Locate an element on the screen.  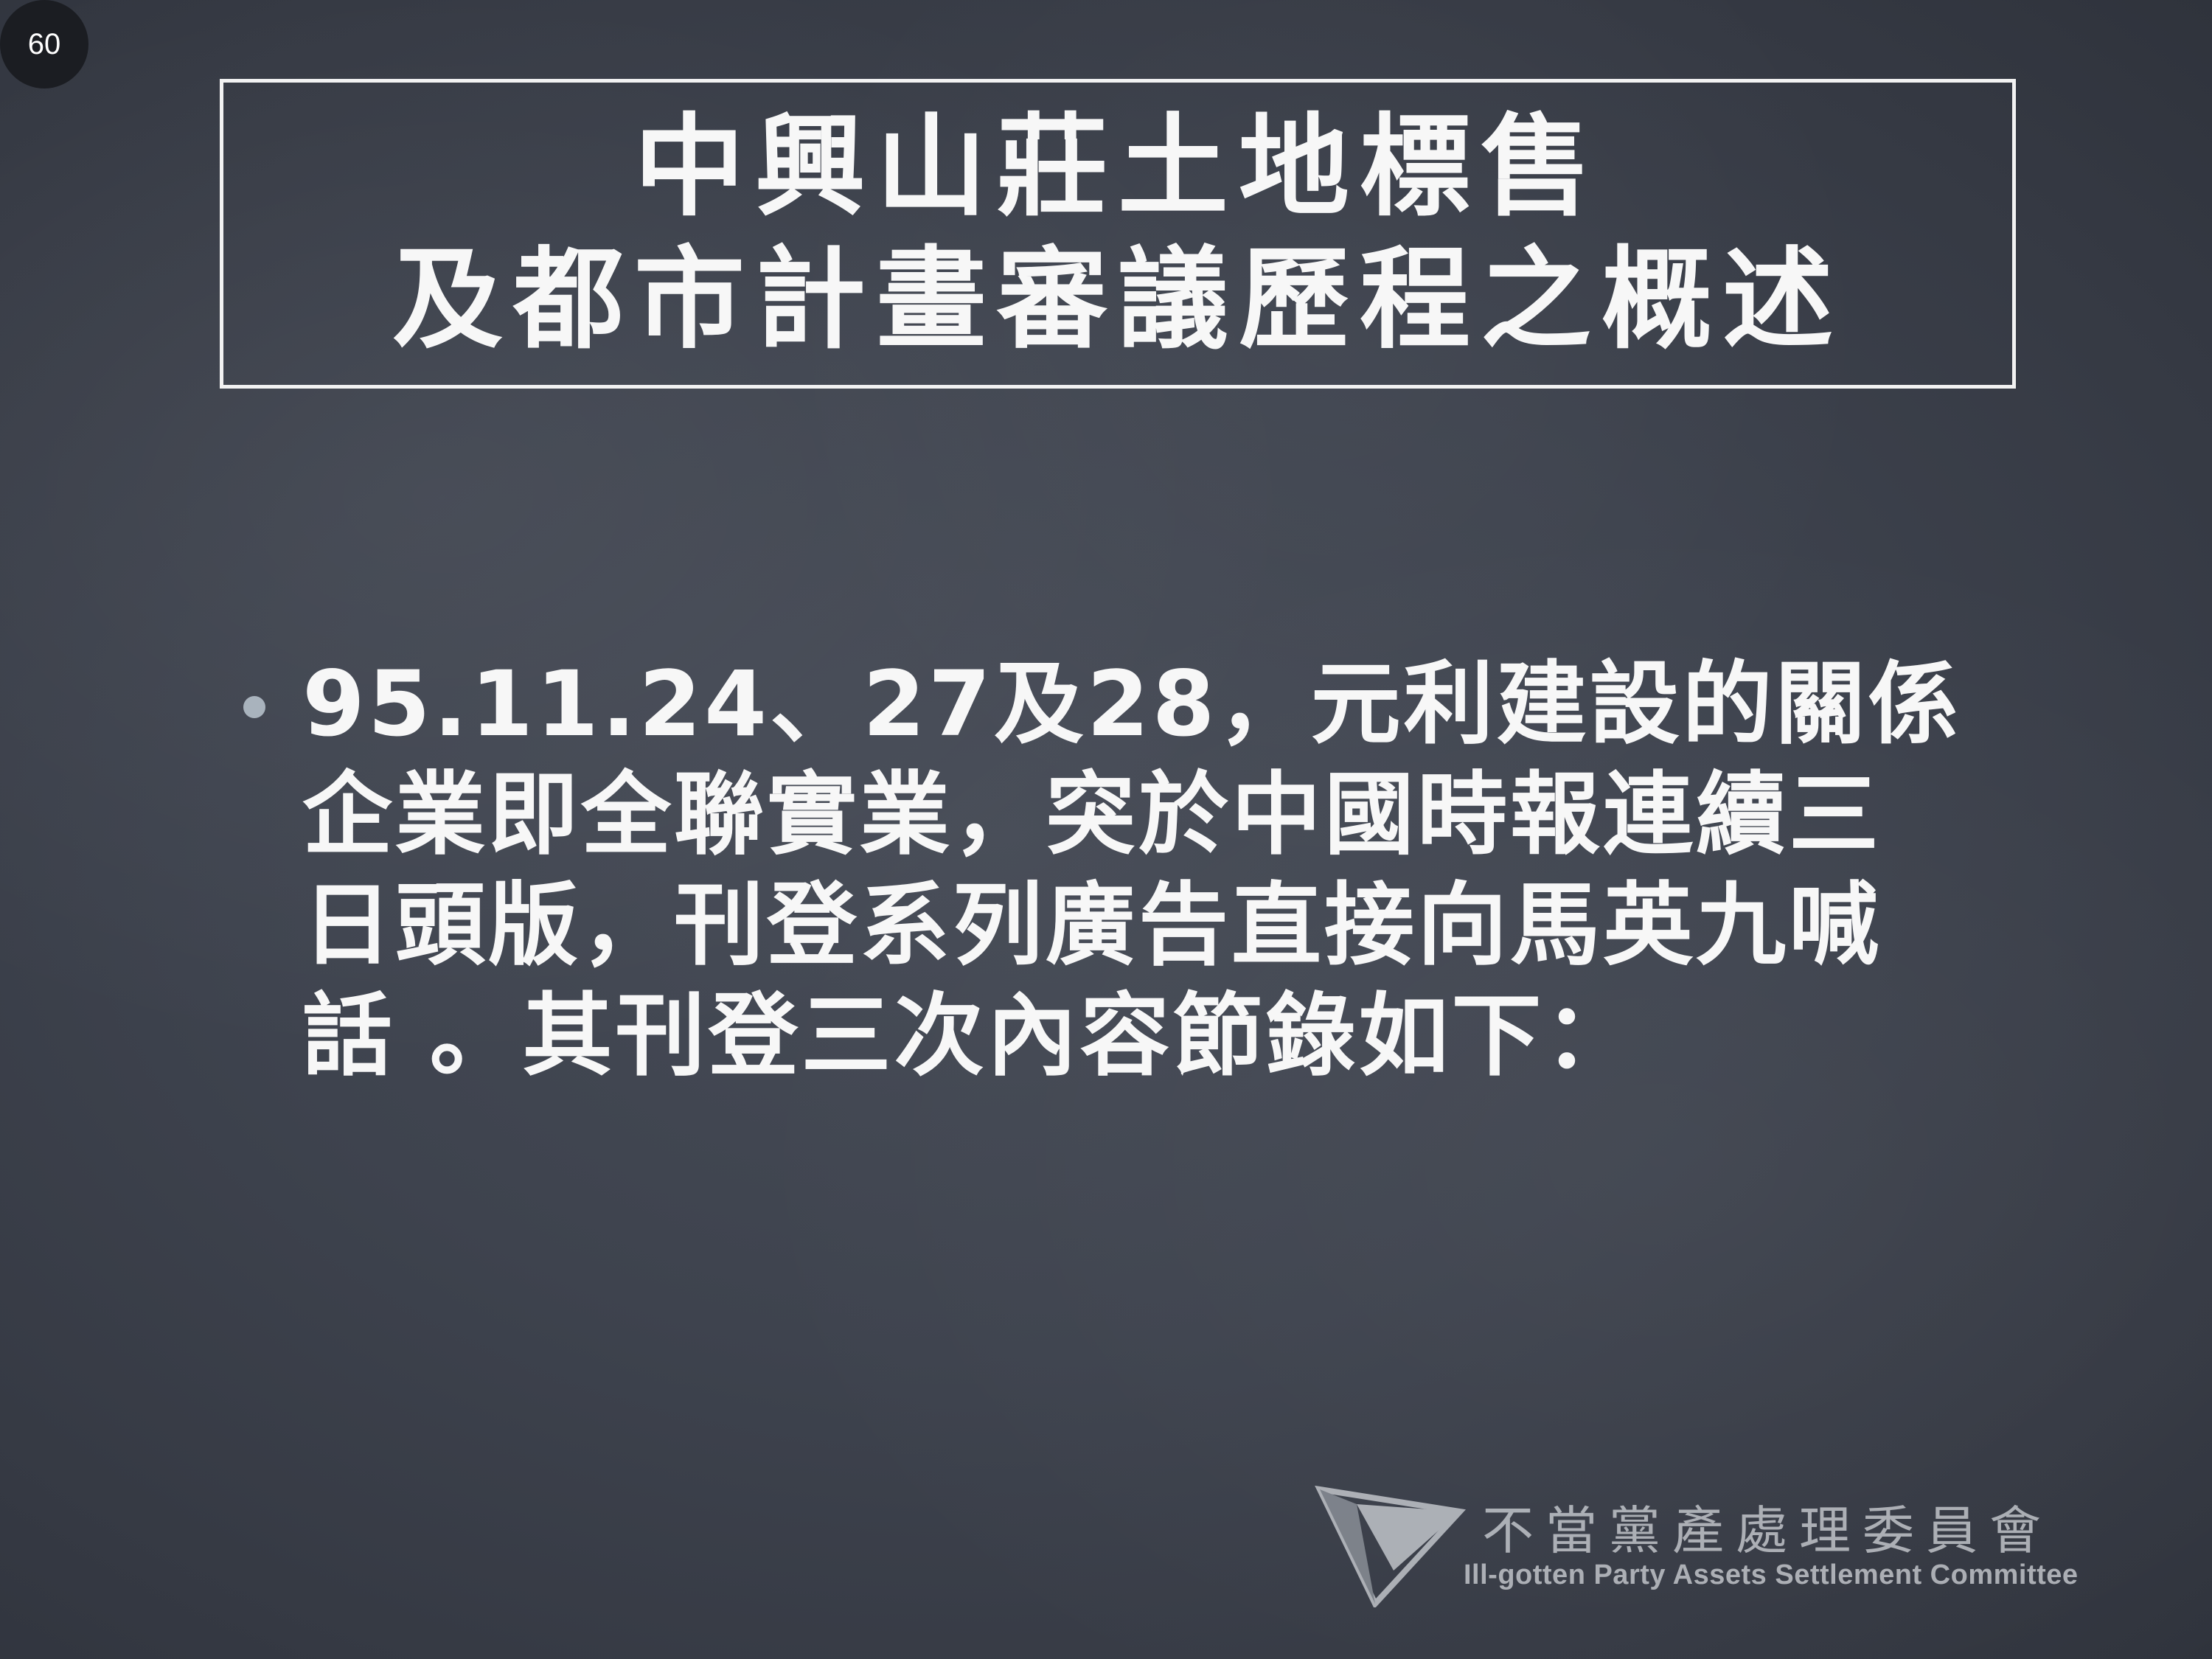
logo-name-zh: 不當黨產處理委員會 is located at coordinates (1767, 1530).